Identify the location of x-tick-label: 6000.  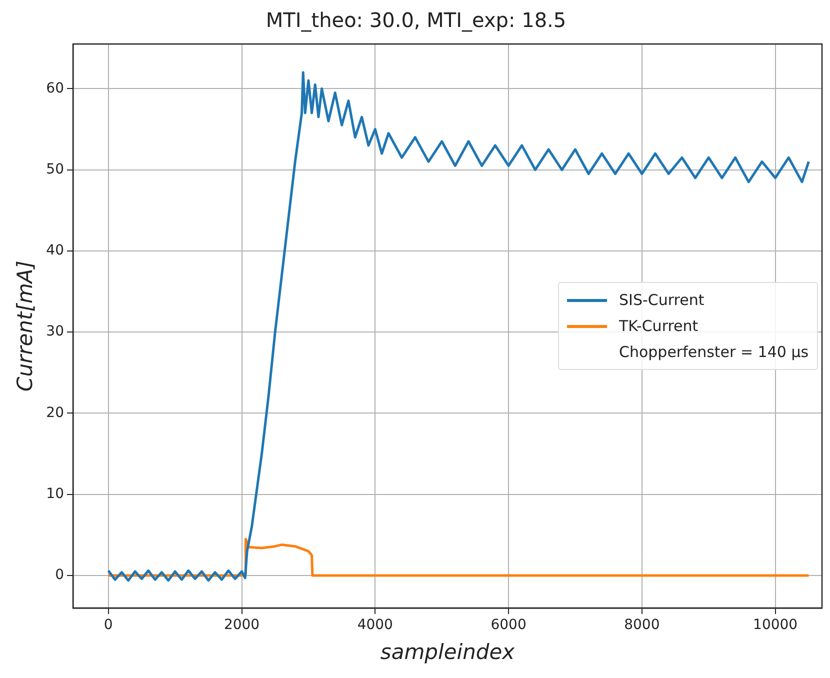
(508, 625).